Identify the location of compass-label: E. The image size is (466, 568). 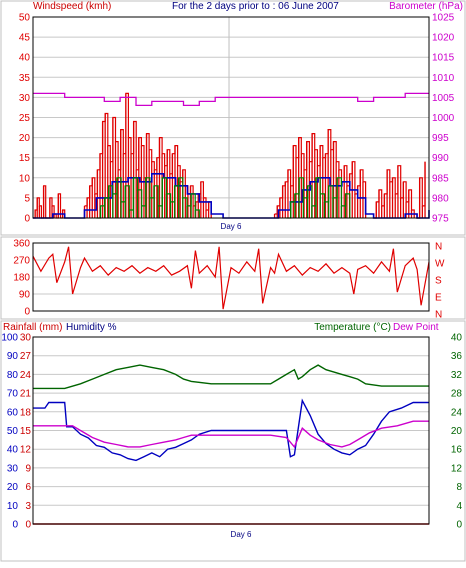
(438, 298).